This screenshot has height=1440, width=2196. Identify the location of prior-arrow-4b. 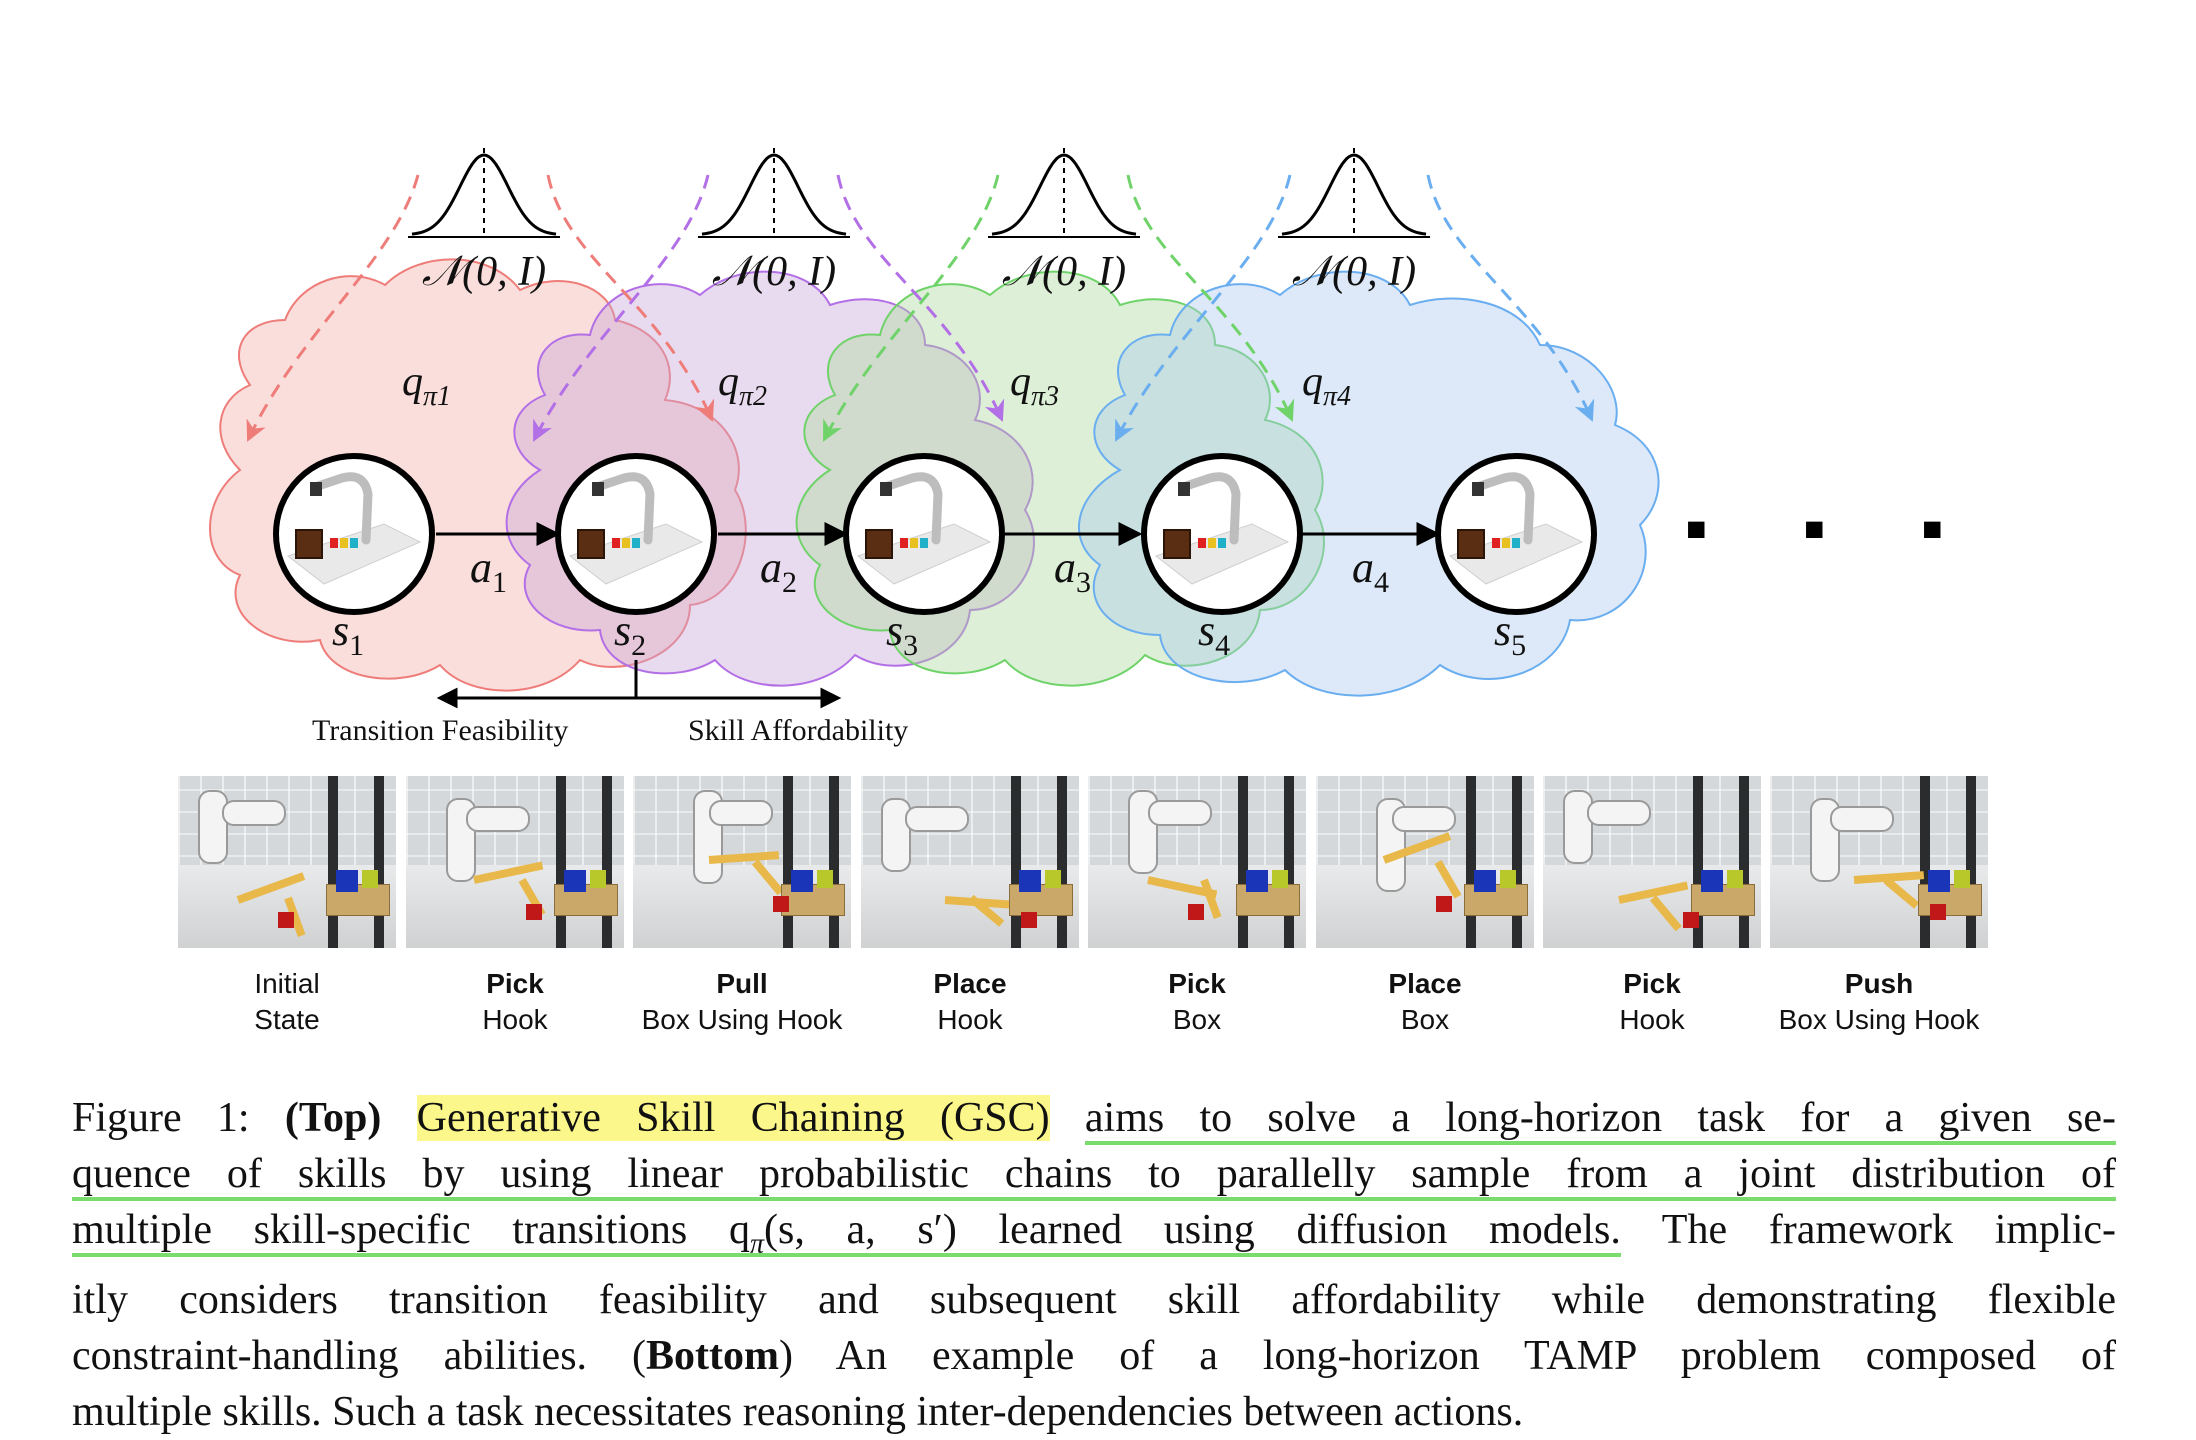
(1510, 298).